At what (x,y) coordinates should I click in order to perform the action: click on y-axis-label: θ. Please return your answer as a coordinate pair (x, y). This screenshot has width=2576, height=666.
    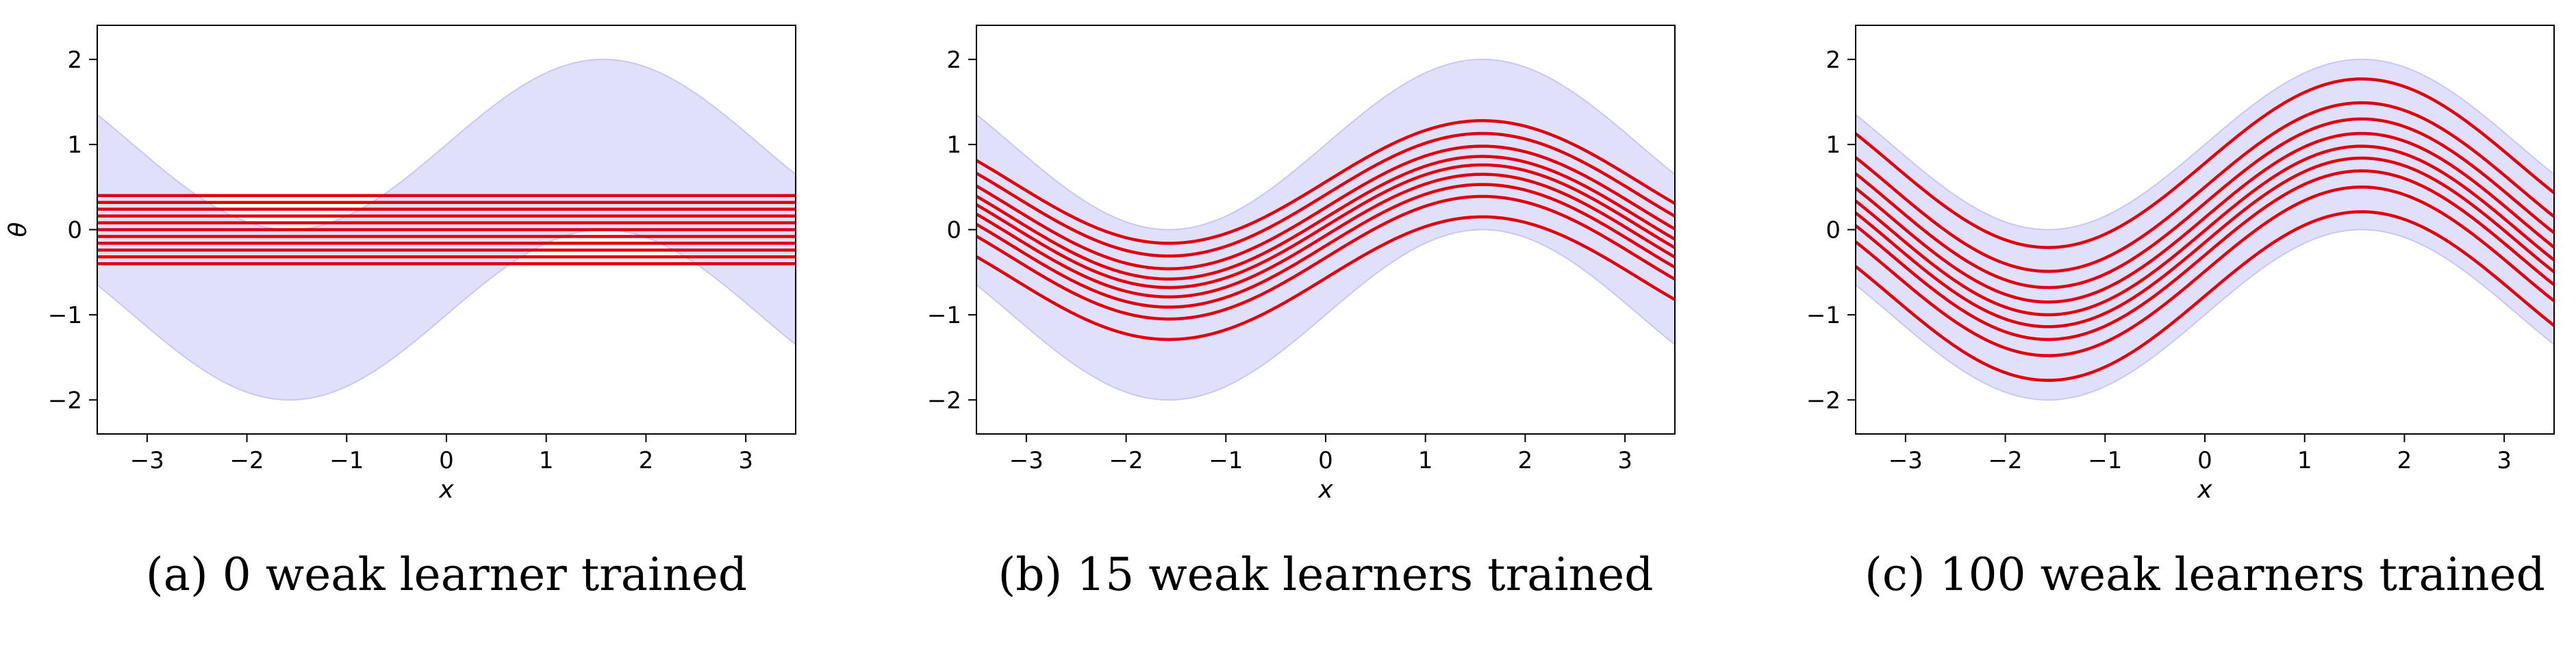
    Looking at the image, I should click on (18, 230).